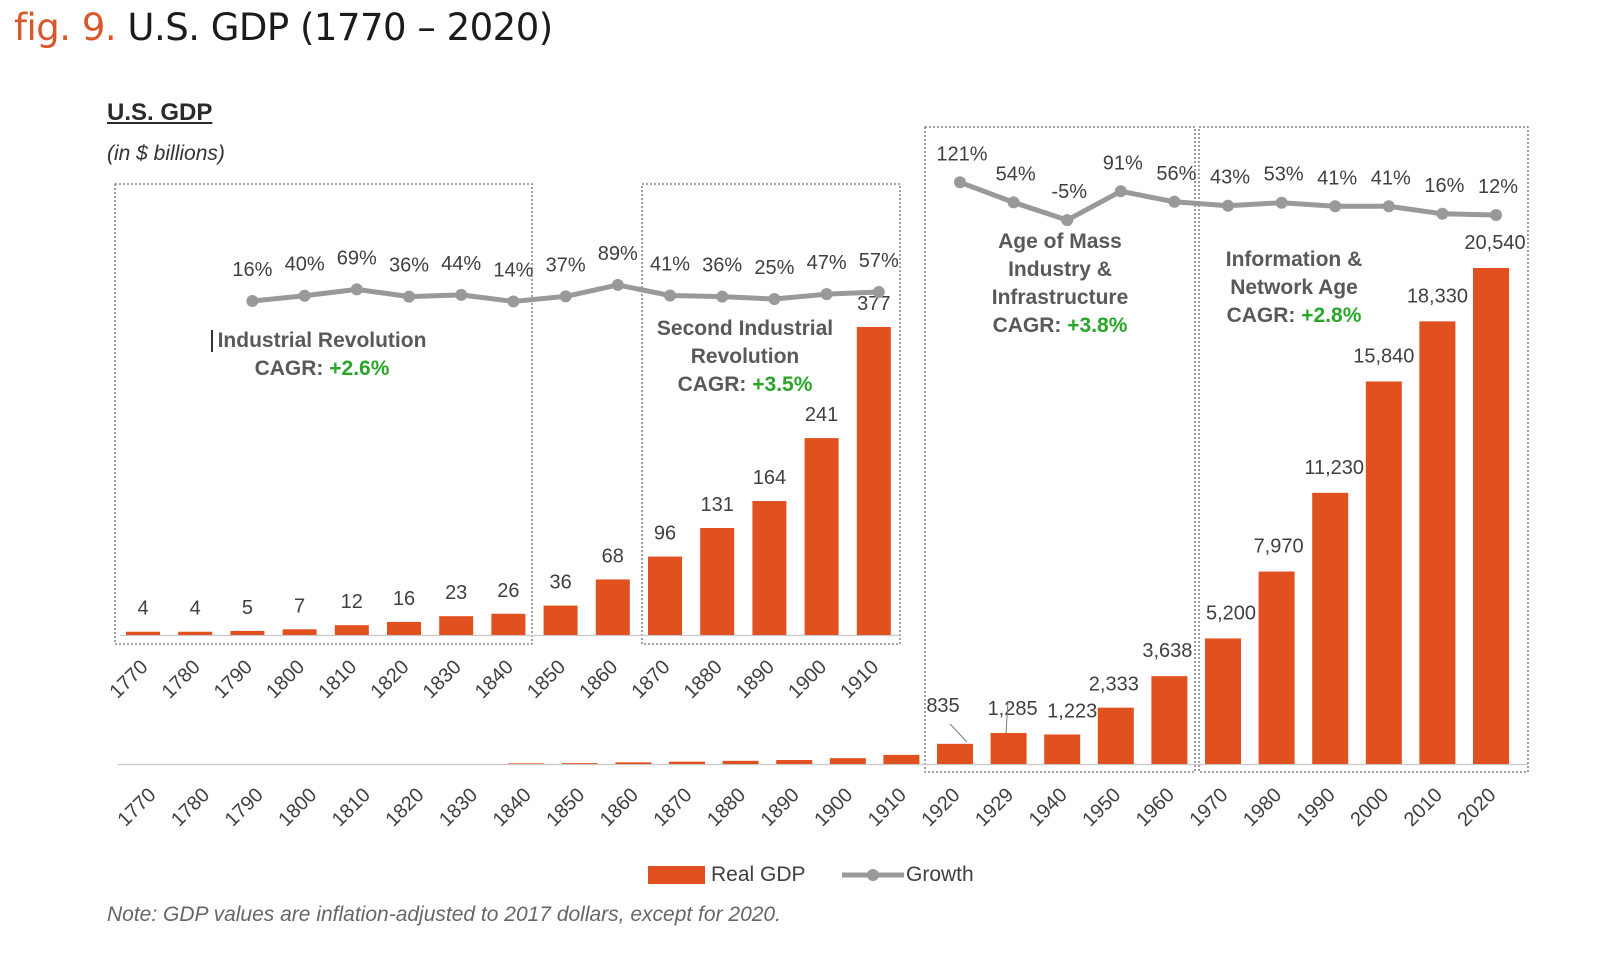 The height and width of the screenshot is (976, 1604). Describe the element at coordinates (65, 27) in the screenshot. I see `figure-number: fig. 9.` at that location.